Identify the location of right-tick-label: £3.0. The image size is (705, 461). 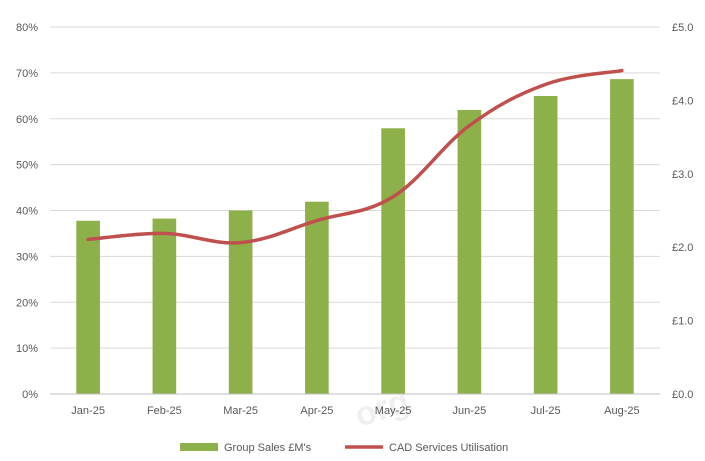
(682, 175).